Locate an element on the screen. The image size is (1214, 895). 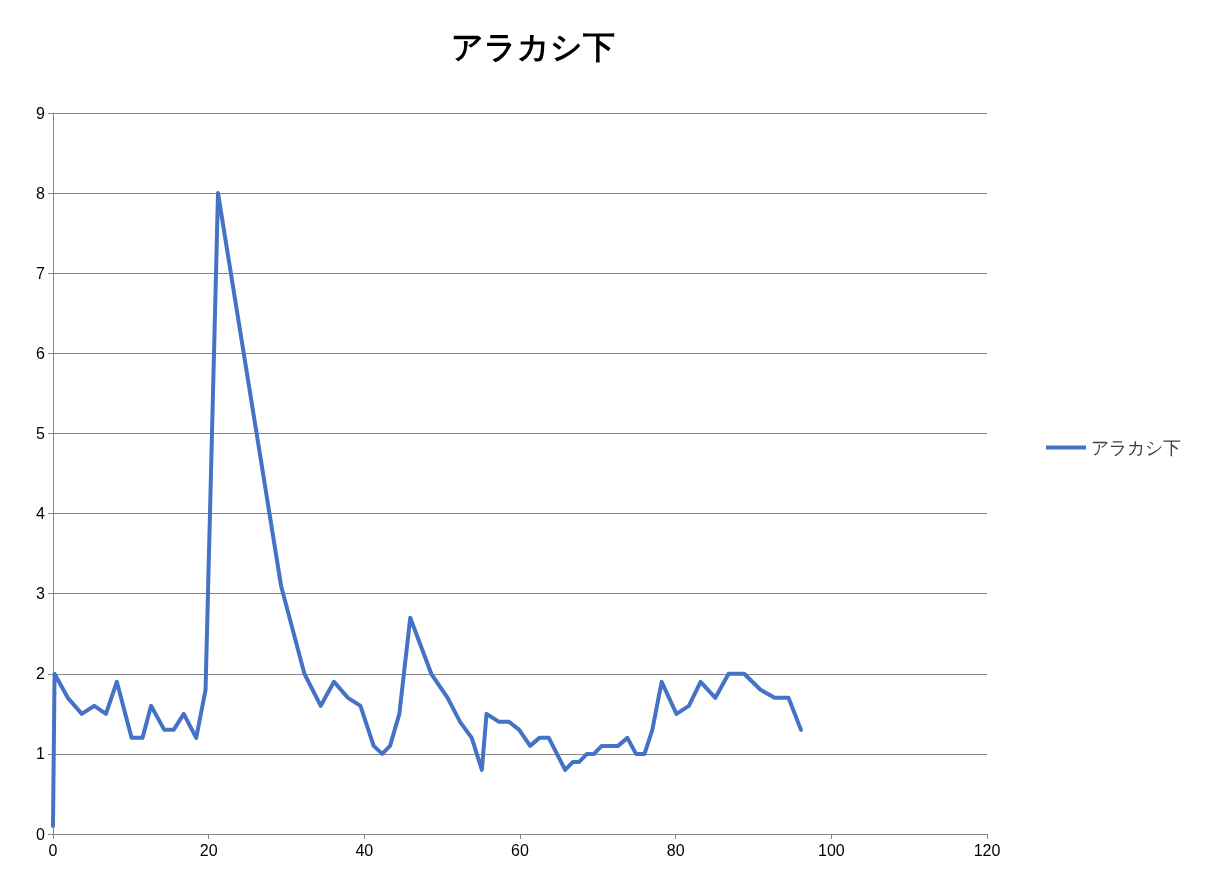
legend-label: アラカシ下 is located at coordinates (1136, 447).